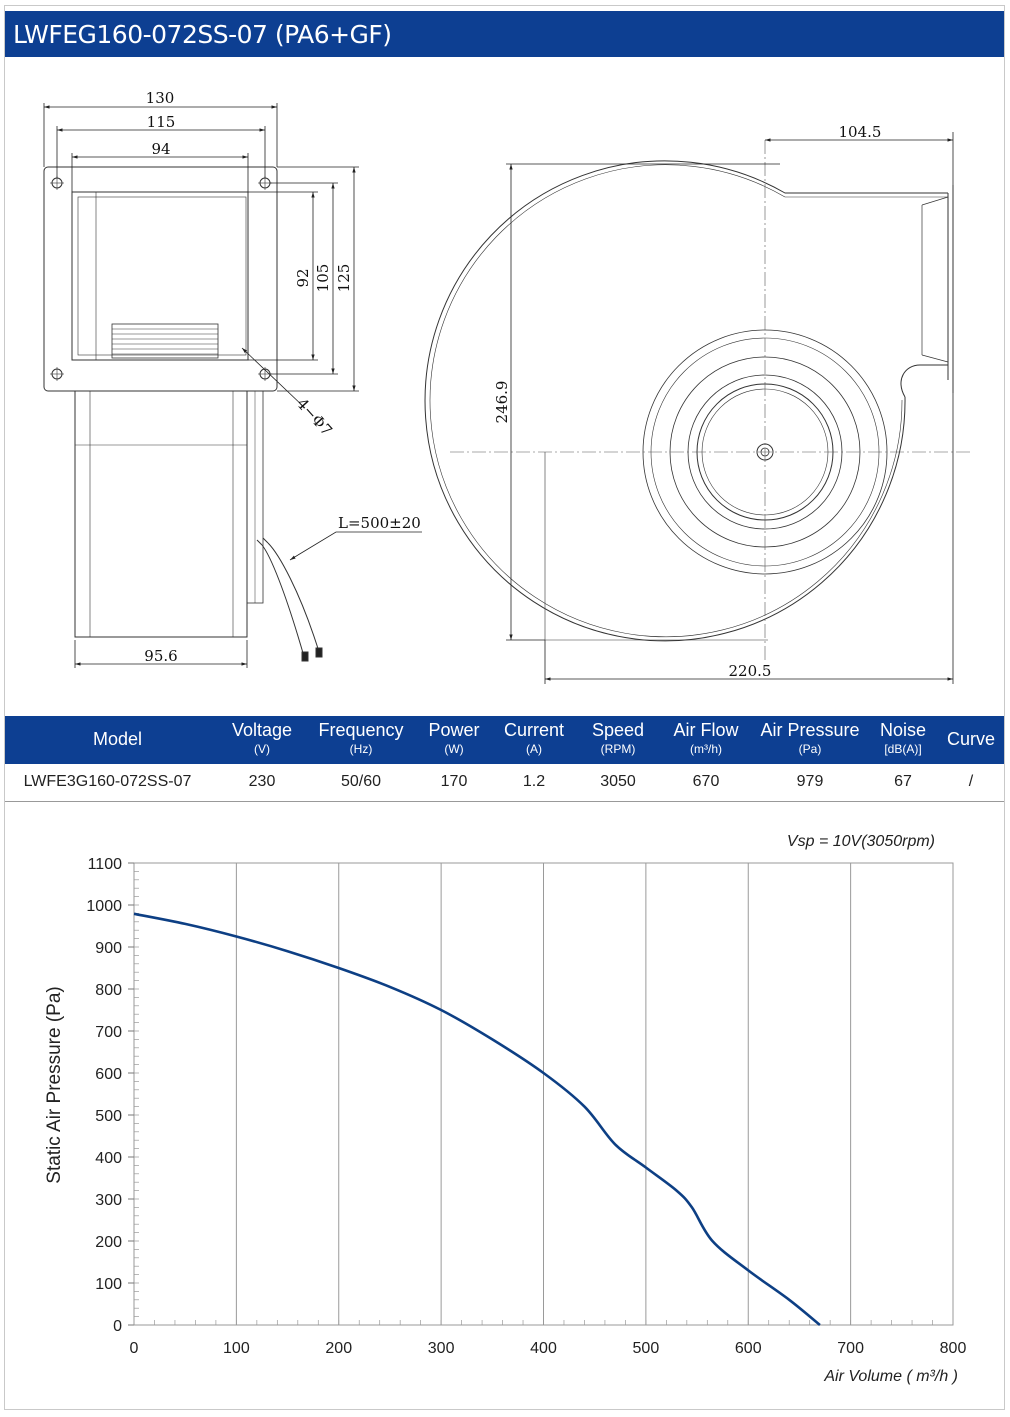 The width and height of the screenshot is (1010, 1417). What do you see at coordinates (618, 781) in the screenshot?
I see `cell-speed: 3050` at bounding box center [618, 781].